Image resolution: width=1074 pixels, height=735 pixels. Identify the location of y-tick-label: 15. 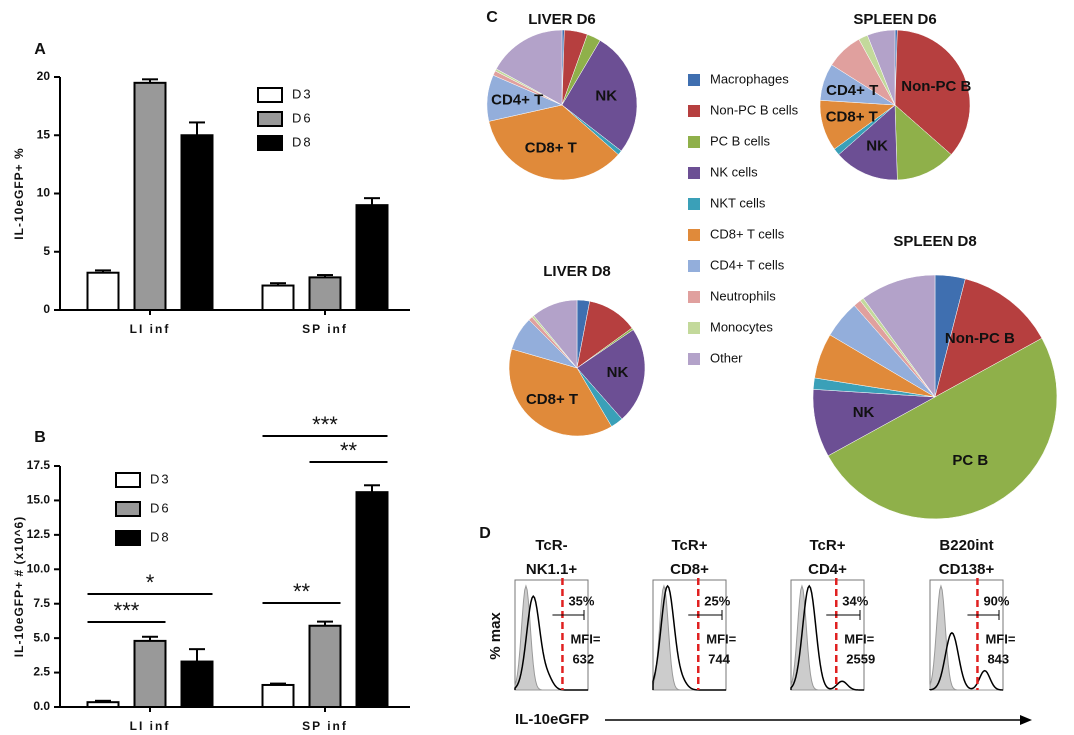
(44, 134).